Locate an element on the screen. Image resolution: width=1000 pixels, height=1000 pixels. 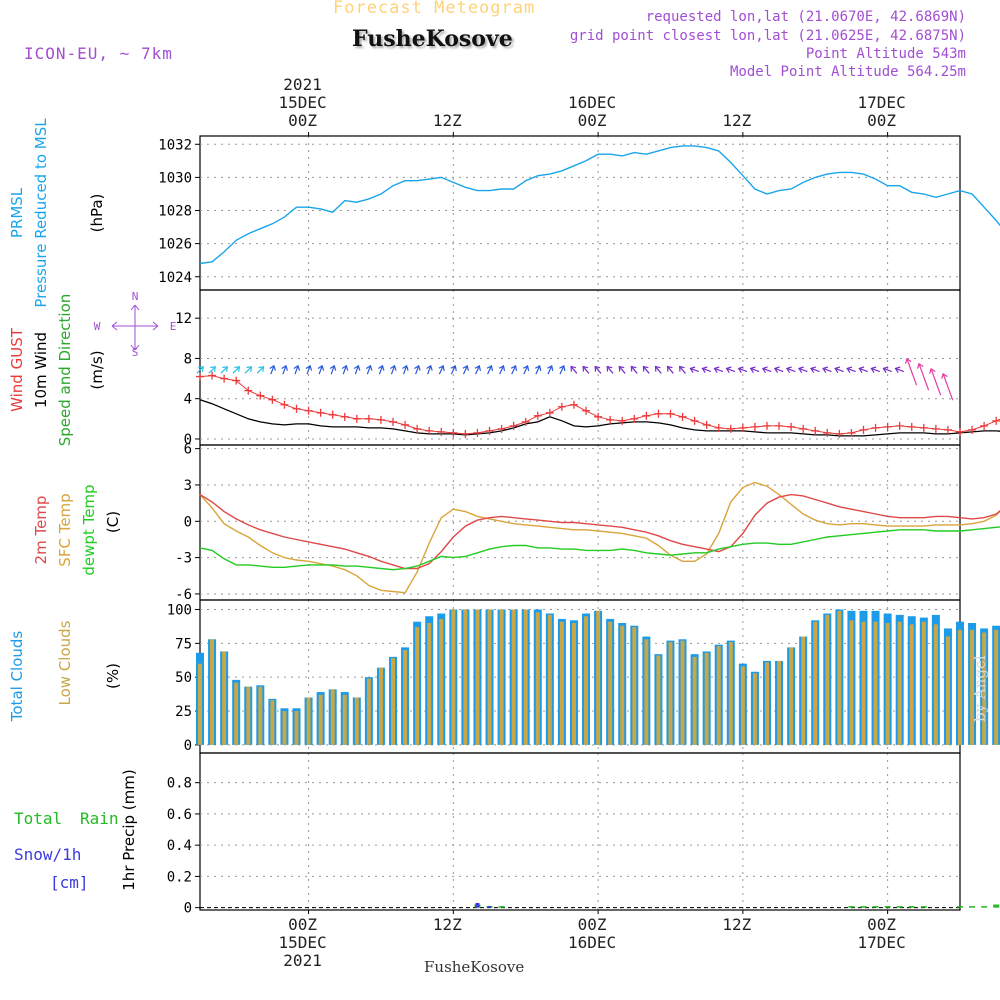
clouds-unit-label: (%) is located at coordinates (113, 676).